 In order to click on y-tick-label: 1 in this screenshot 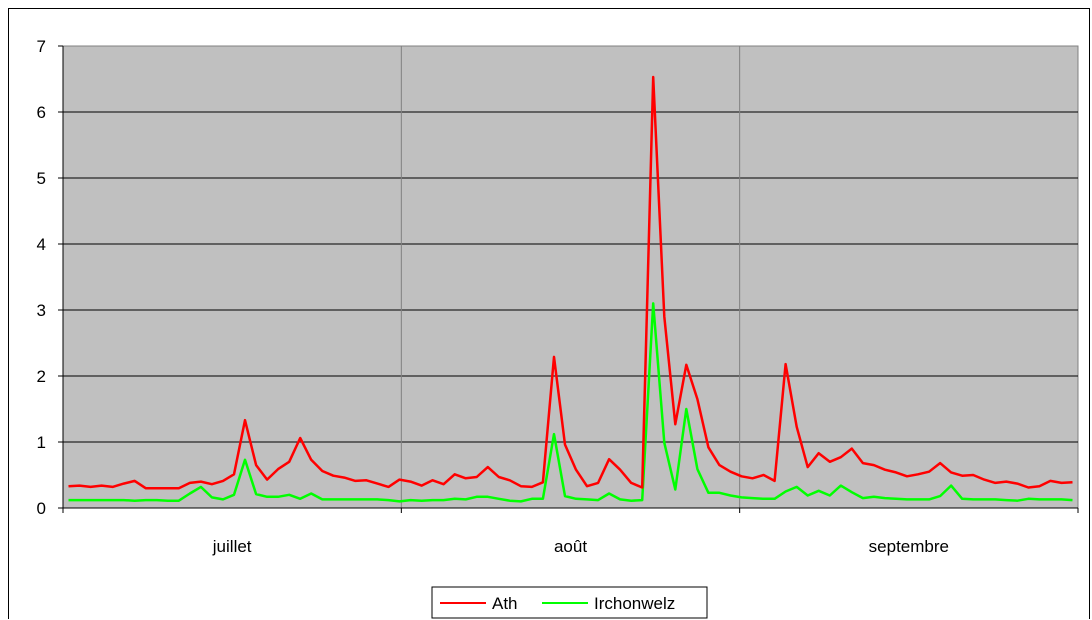, I will do `click(41, 442)`.